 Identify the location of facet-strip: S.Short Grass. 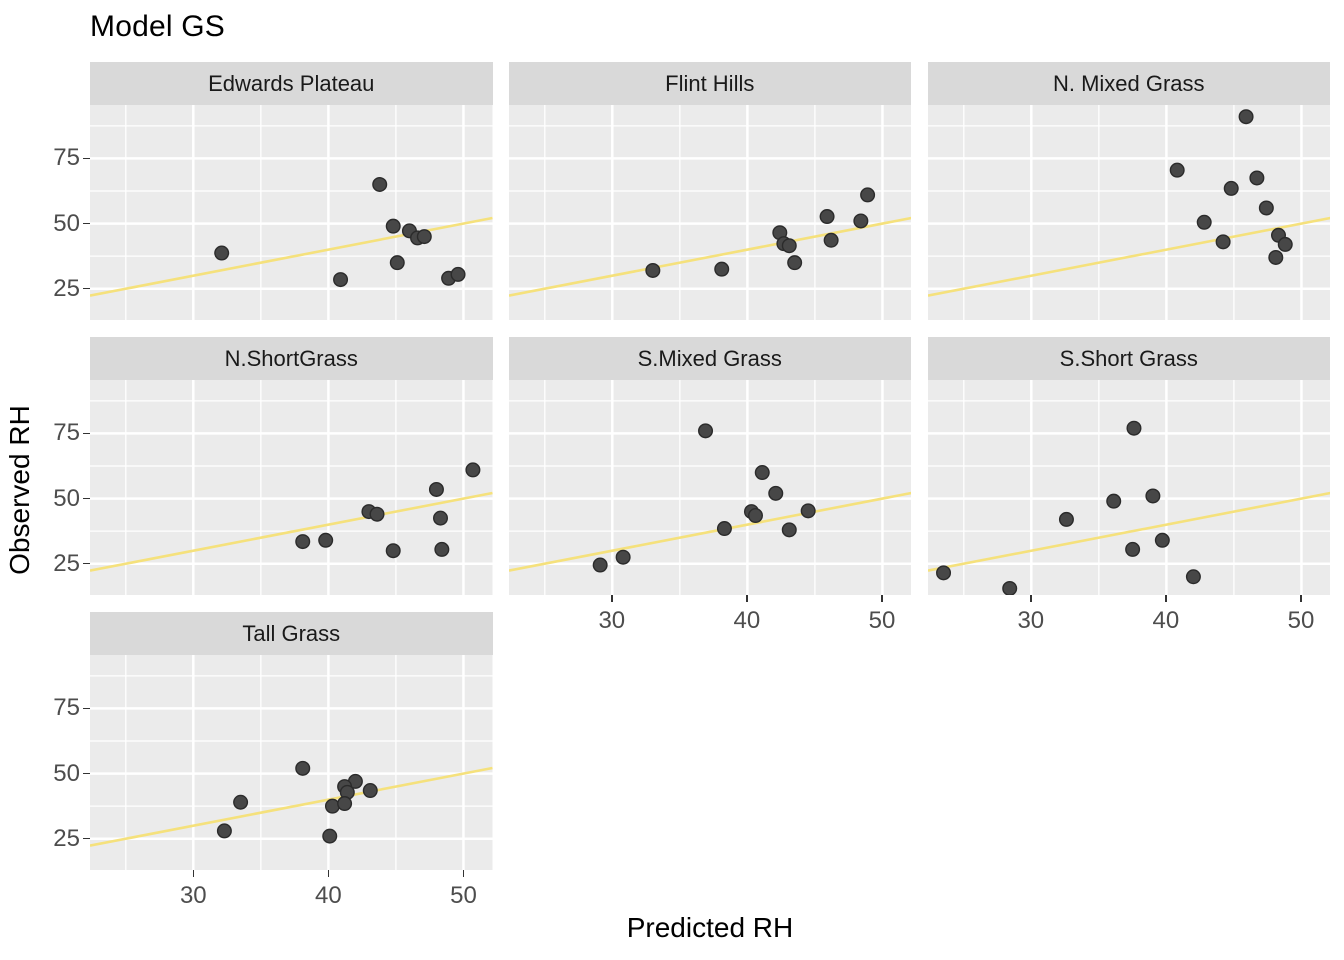
(1128, 358).